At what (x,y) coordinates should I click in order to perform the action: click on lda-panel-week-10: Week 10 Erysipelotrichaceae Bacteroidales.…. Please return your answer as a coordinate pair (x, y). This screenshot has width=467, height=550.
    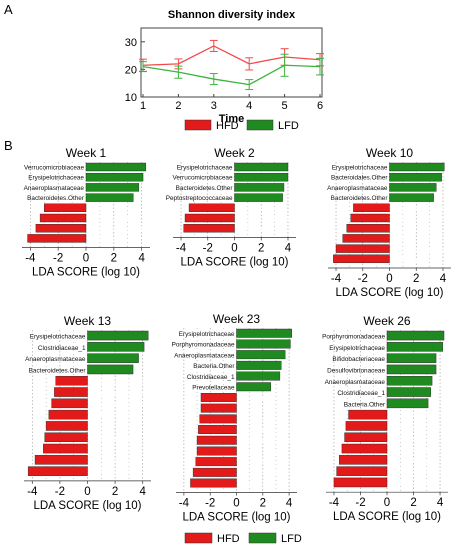
    Looking at the image, I should click on (389, 222).